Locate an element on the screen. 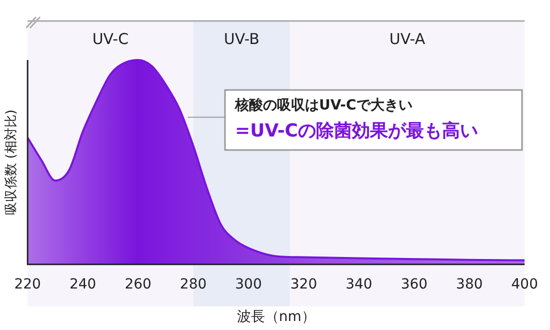 The height and width of the screenshot is (330, 550). x-tick-label: 320 is located at coordinates (304, 284).